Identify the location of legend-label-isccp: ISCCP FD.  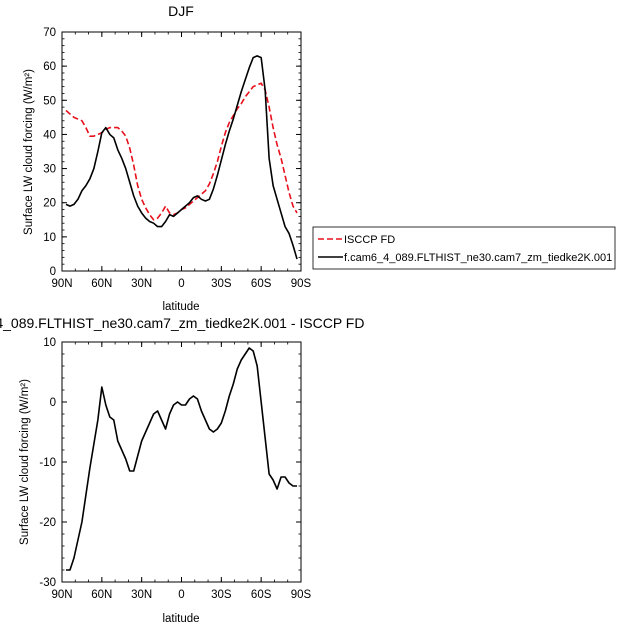
(369, 240).